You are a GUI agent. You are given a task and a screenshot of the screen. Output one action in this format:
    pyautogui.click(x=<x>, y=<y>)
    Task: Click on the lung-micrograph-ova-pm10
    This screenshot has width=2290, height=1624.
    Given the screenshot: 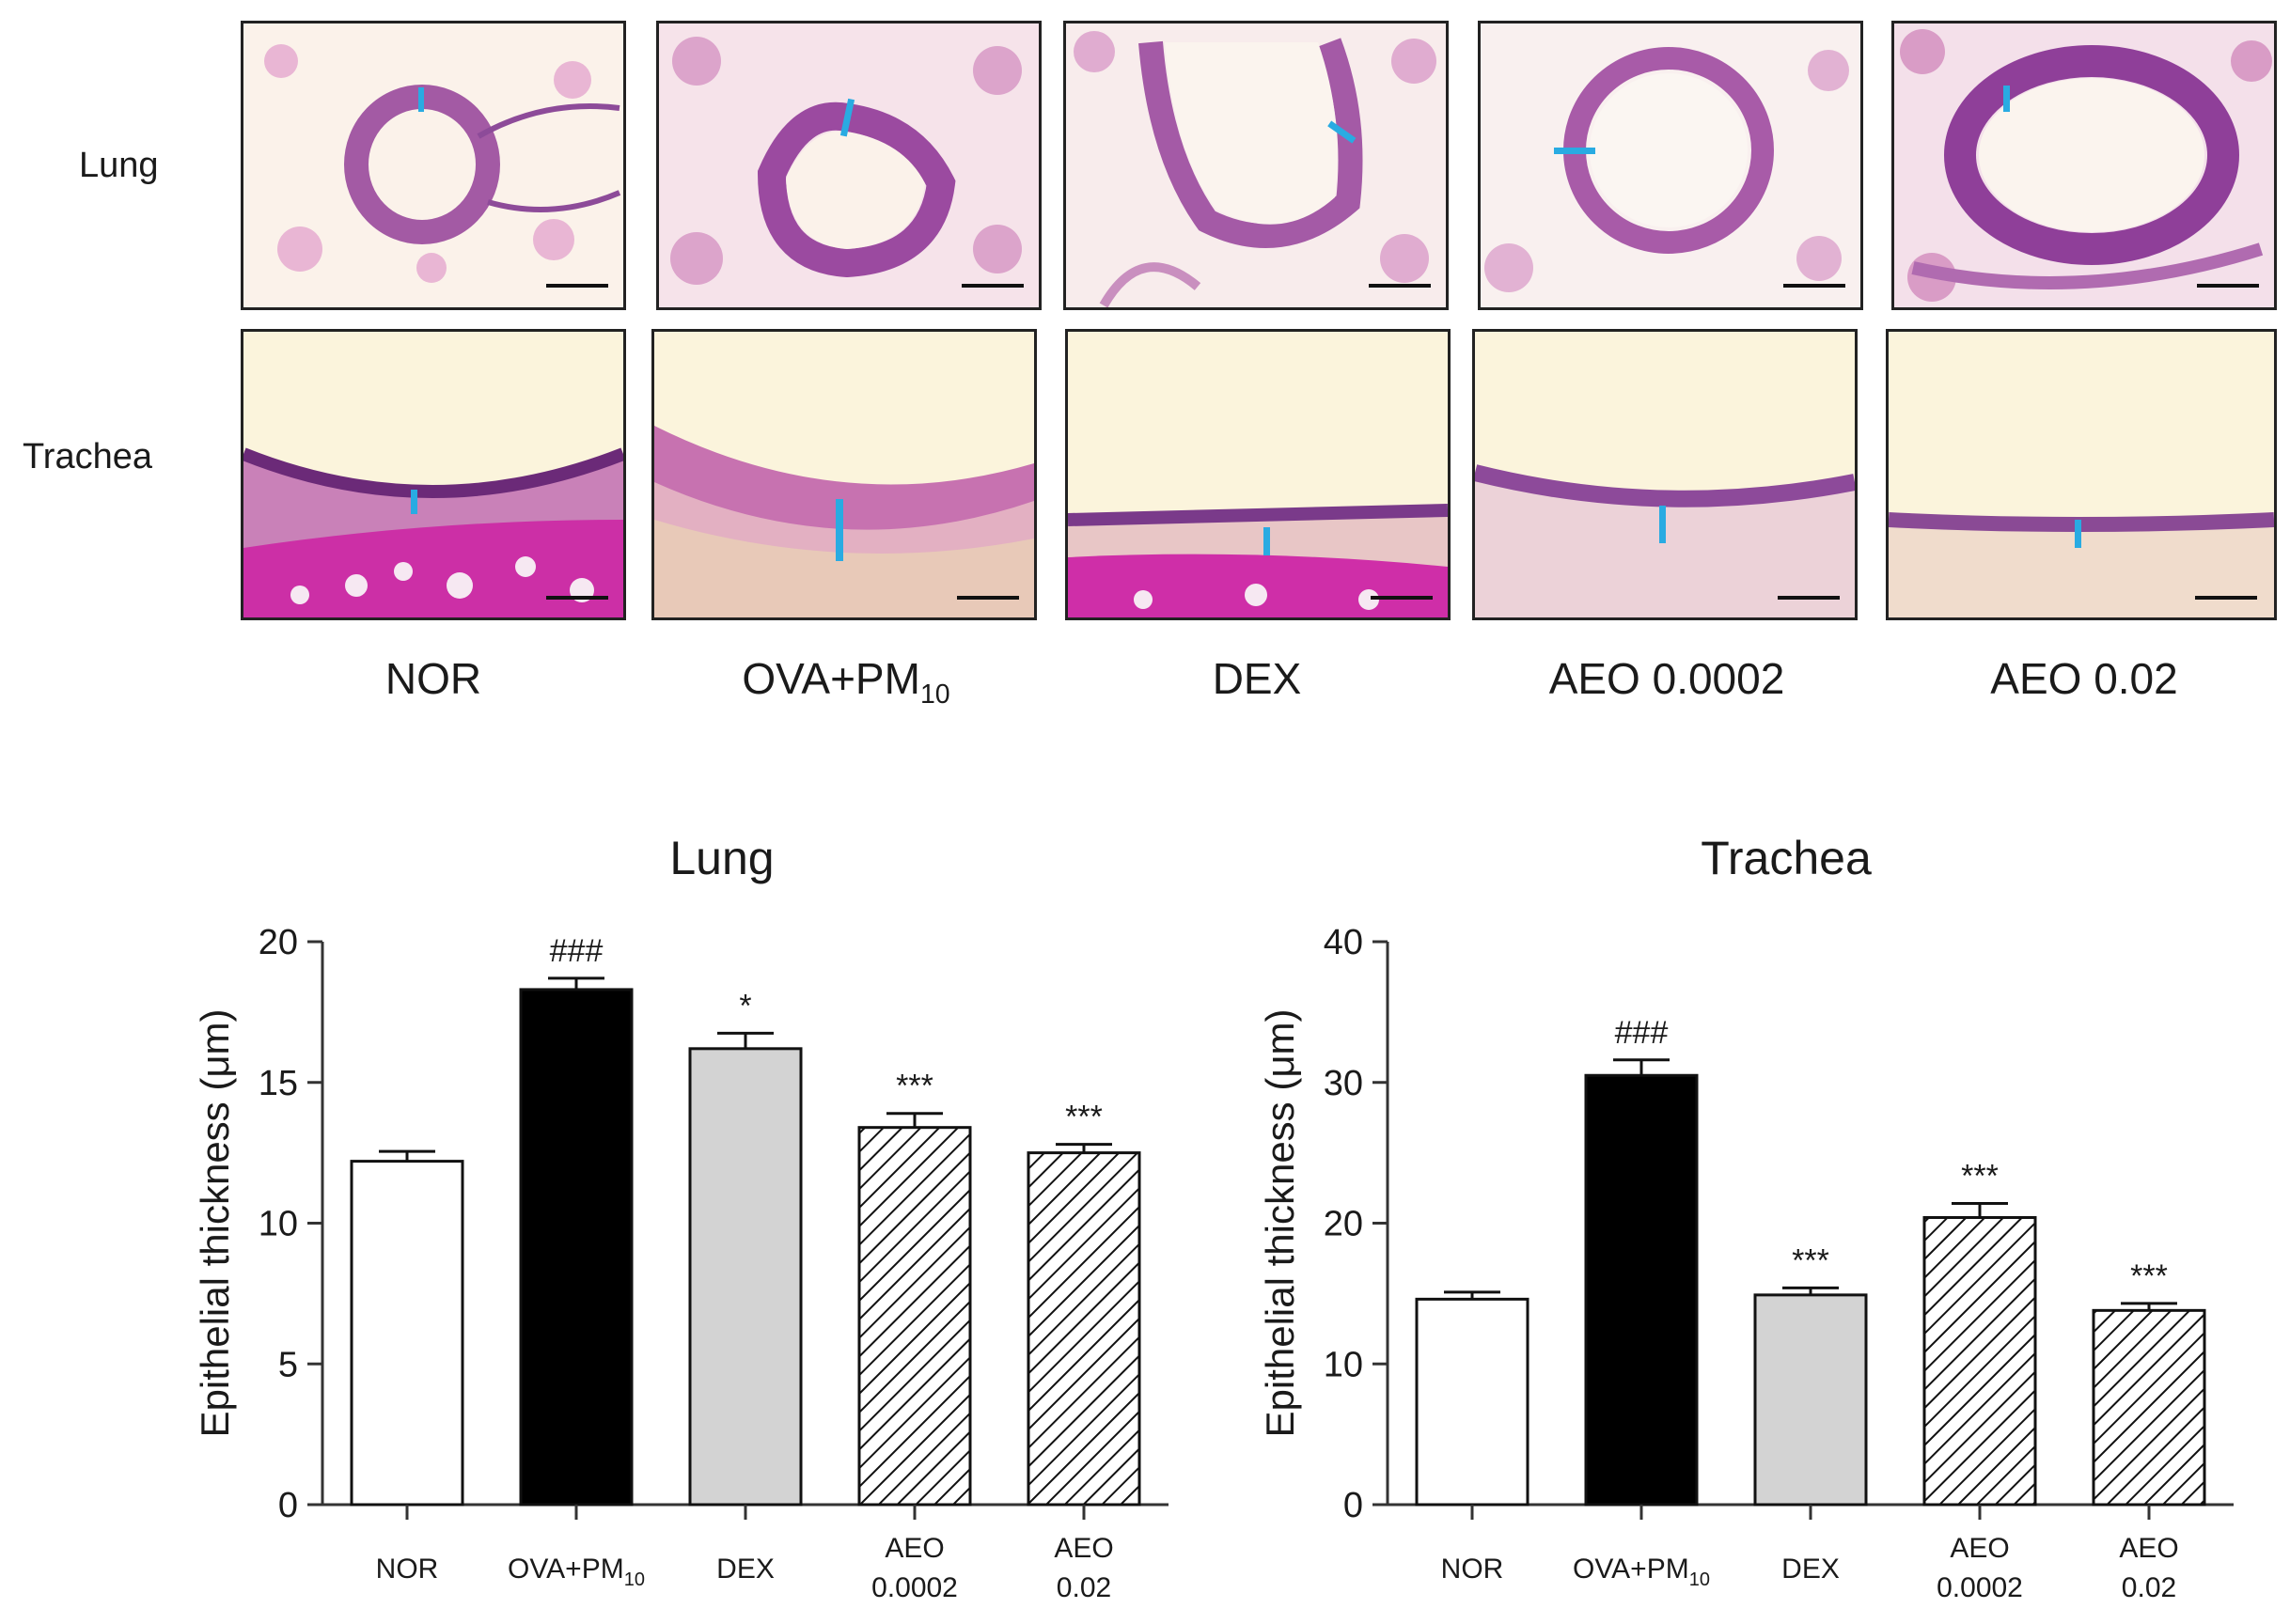 What is the action you would take?
    pyautogui.click(x=849, y=165)
    